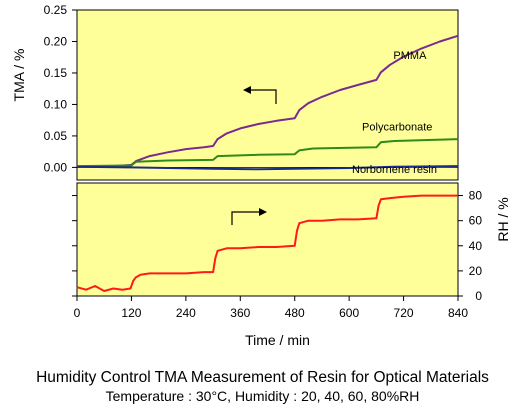 Image resolution: width=525 pixels, height=414 pixels. Describe the element at coordinates (131, 313) in the screenshot. I see `x-tick-label: 120` at that location.